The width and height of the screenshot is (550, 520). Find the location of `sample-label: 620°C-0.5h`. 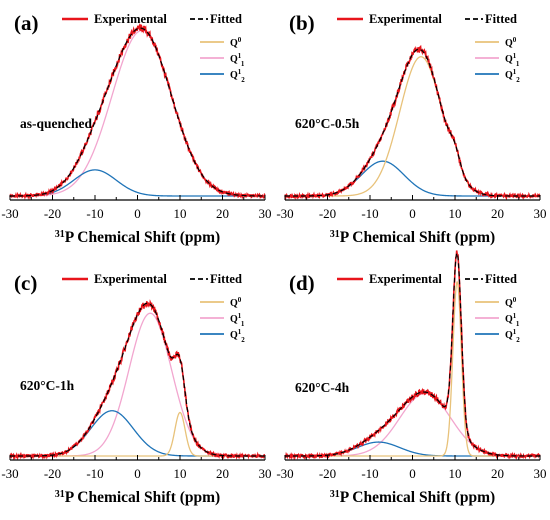

sample-label: 620°C-0.5h is located at coordinates (327, 123).